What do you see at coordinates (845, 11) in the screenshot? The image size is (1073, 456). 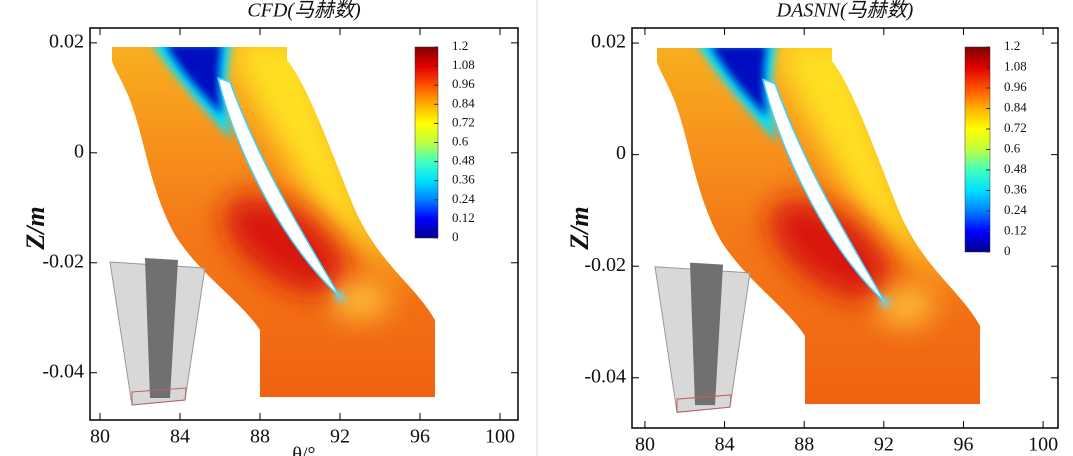 I see `chart-title: DASNN(马赫数)` at bounding box center [845, 11].